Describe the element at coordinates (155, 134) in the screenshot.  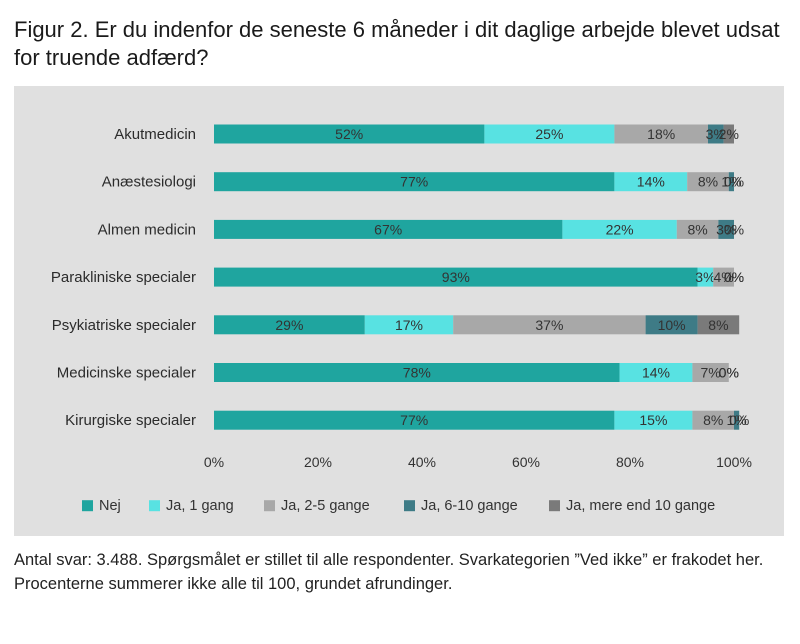
I see `category-label: Akutmedicin` at that location.